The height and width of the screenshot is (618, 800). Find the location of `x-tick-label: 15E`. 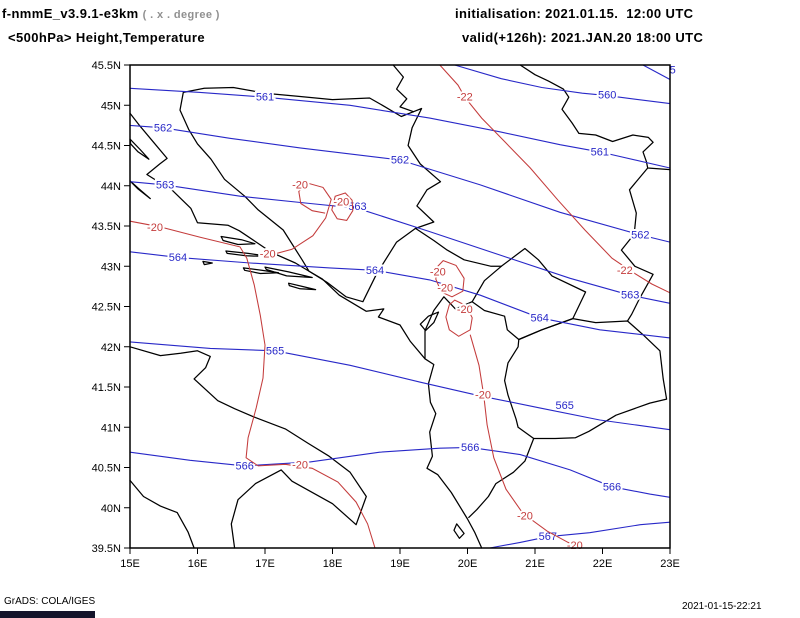

x-tick-label: 15E is located at coordinates (130, 564).